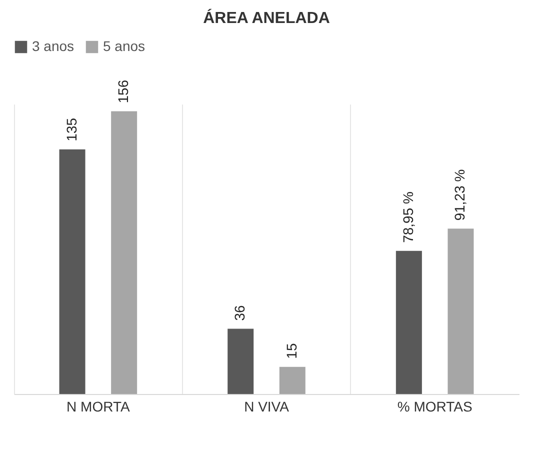 This screenshot has height=472, width=533. I want to click on data-label: 78,95 %, so click(408, 217).